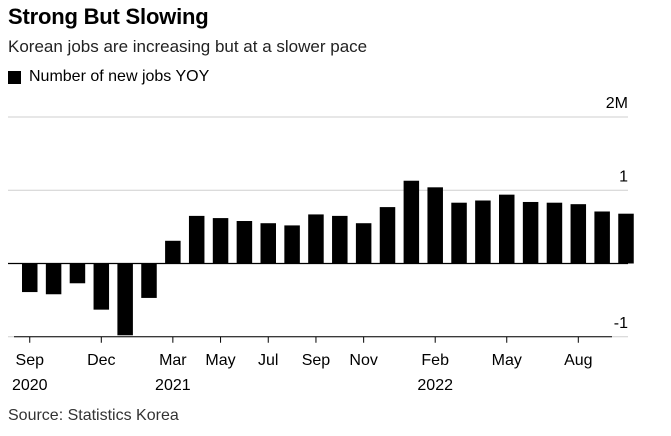 The height and width of the screenshot is (436, 671). What do you see at coordinates (93, 415) in the screenshot?
I see `source-note: Source: Statistics Korea` at bounding box center [93, 415].